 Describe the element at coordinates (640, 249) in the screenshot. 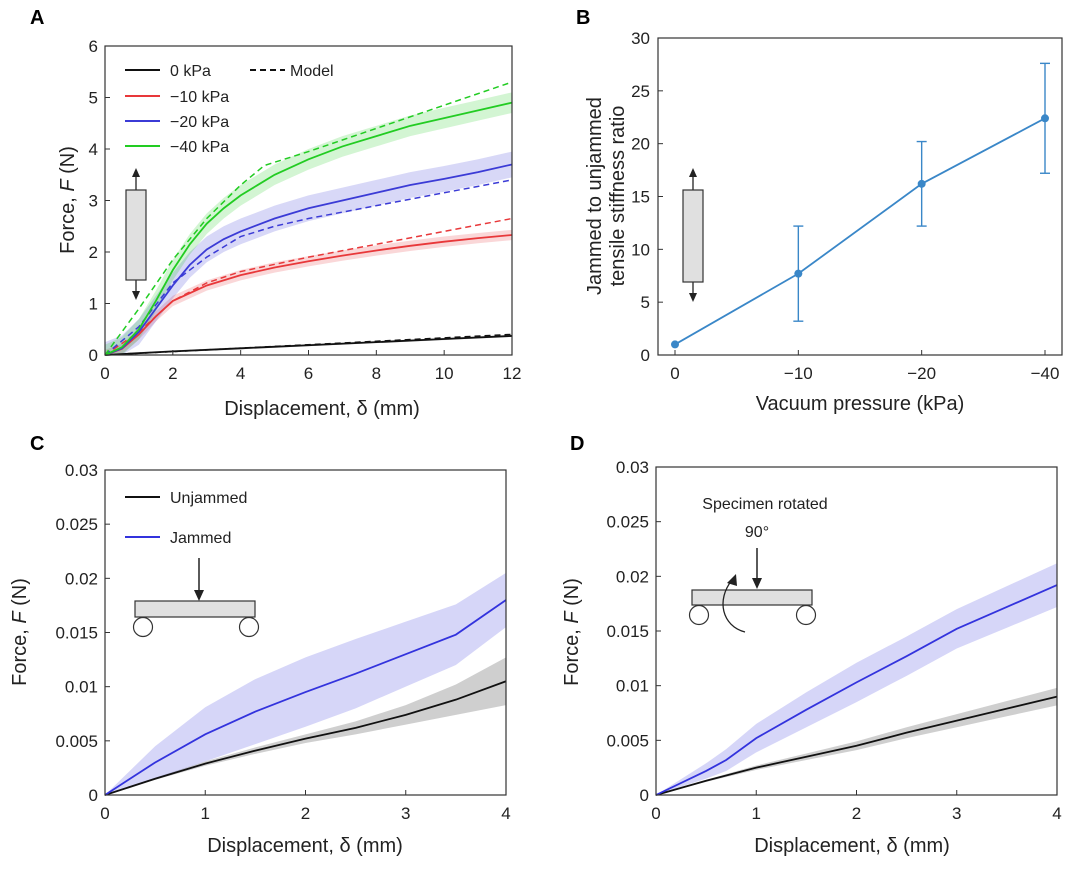

I see `y-tick-label: 10` at that location.